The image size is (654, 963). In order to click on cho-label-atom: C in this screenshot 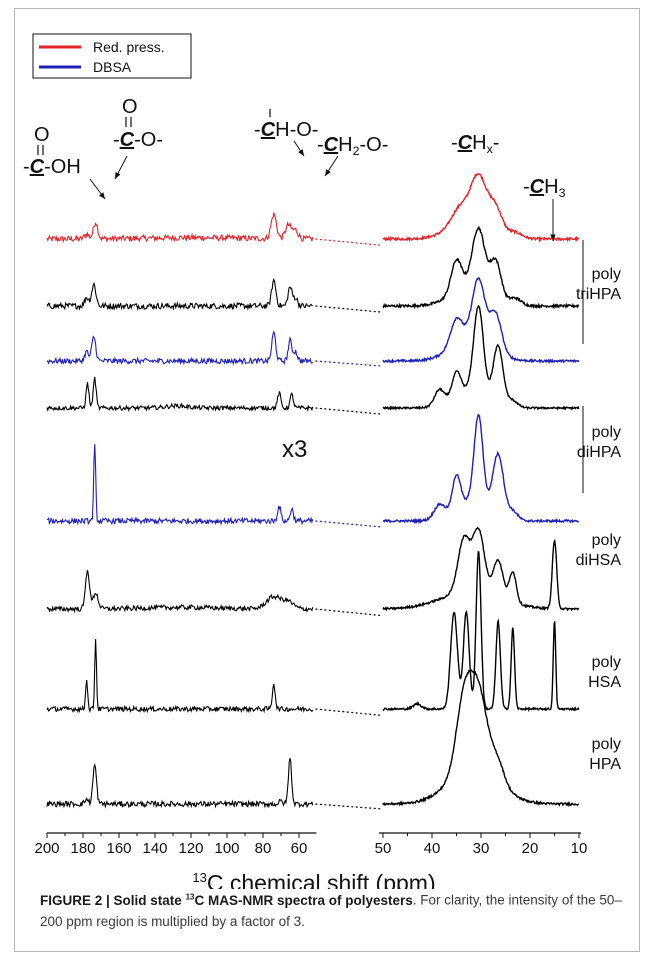, I will do `click(268, 130)`.